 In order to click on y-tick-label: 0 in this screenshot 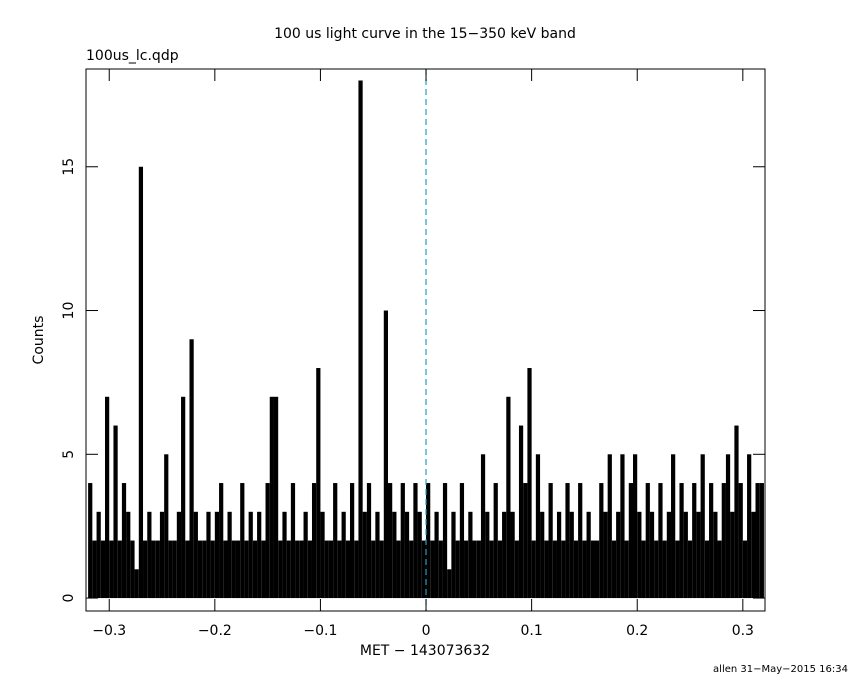, I will do `click(69, 598)`.